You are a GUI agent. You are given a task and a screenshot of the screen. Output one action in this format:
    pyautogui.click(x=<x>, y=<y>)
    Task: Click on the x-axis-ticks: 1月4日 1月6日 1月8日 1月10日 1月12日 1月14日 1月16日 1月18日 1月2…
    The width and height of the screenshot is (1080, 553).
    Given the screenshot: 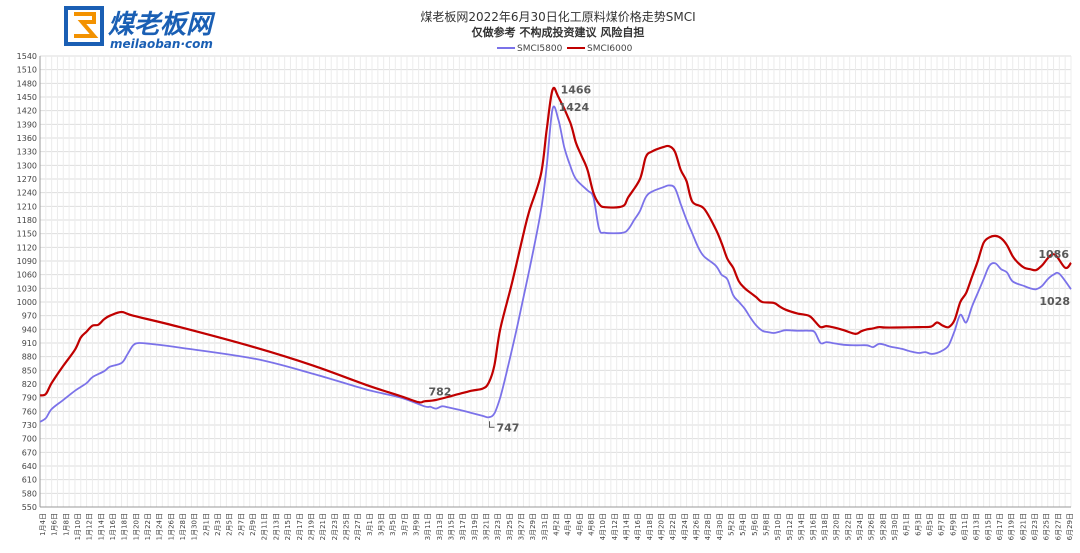 What is the action you would take?
    pyautogui.click(x=556, y=526)
    